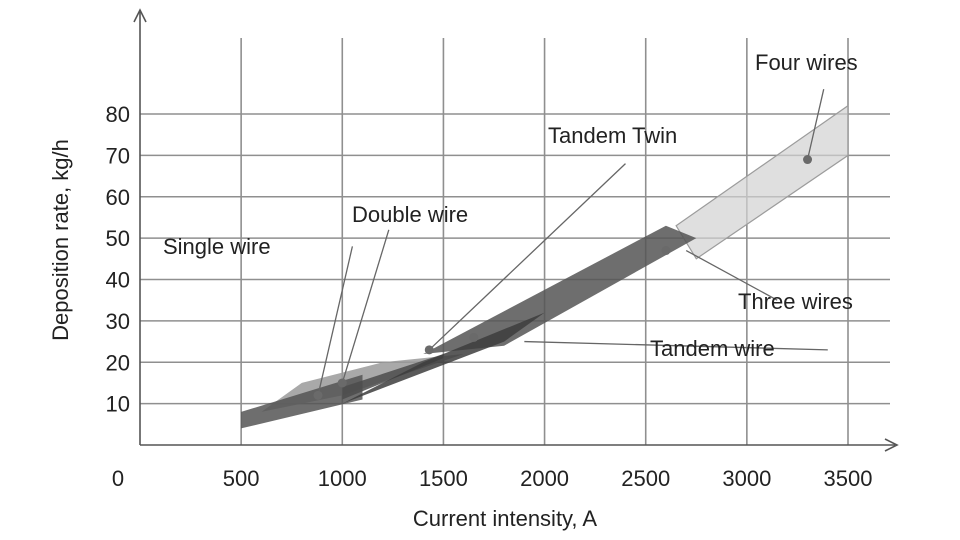 This screenshot has height=540, width=960. Describe the element at coordinates (891, 445) in the screenshot. I see `x-axis-arrow` at that location.